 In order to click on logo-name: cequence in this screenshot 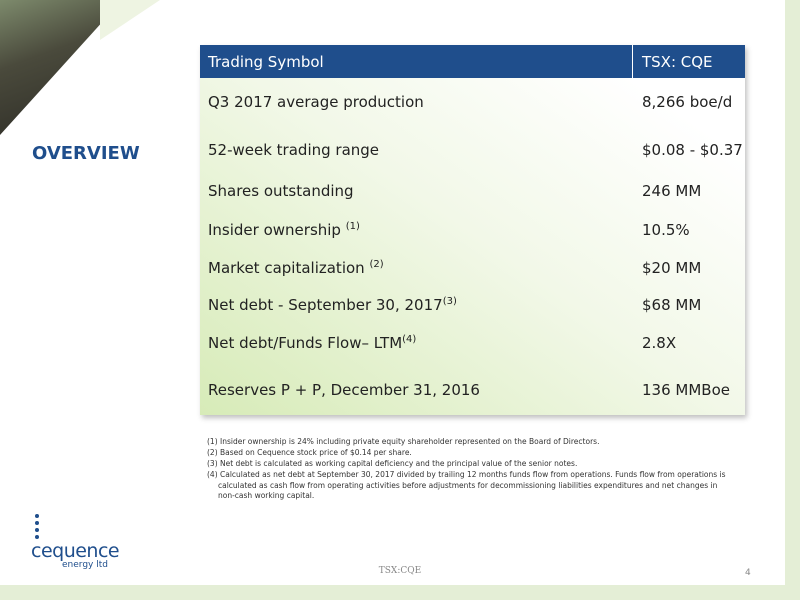, I will do `click(75, 551)`.